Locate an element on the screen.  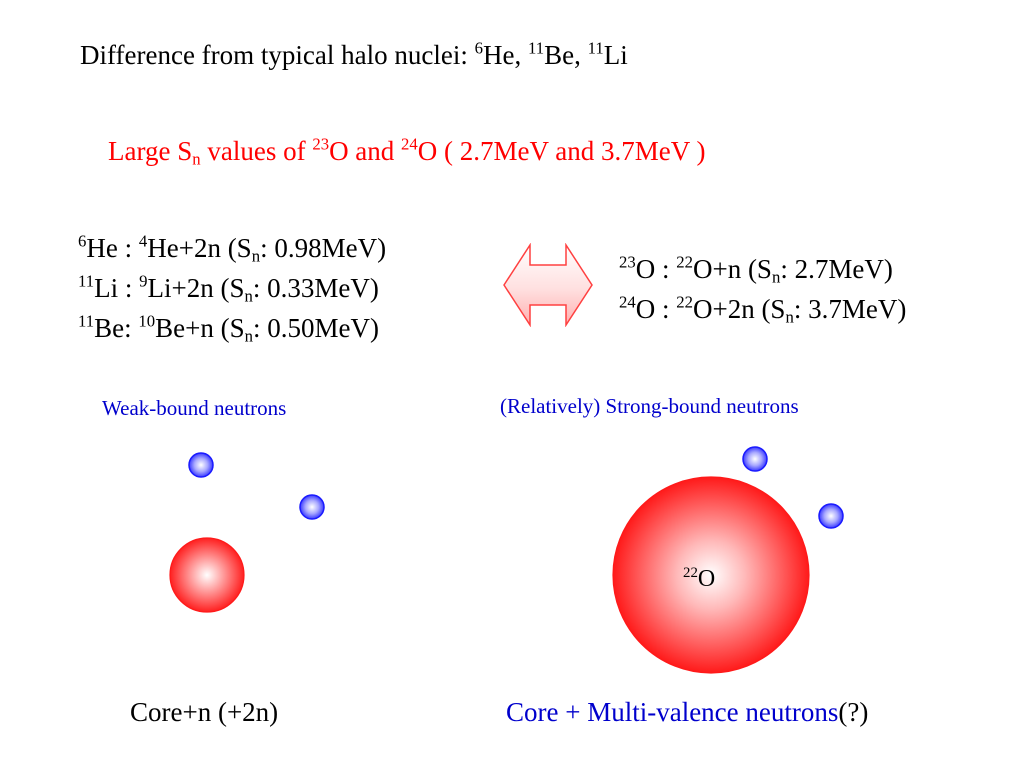
core-multi-valence-label: Core + Multi-valence neutrons(?) is located at coordinates (687, 712).